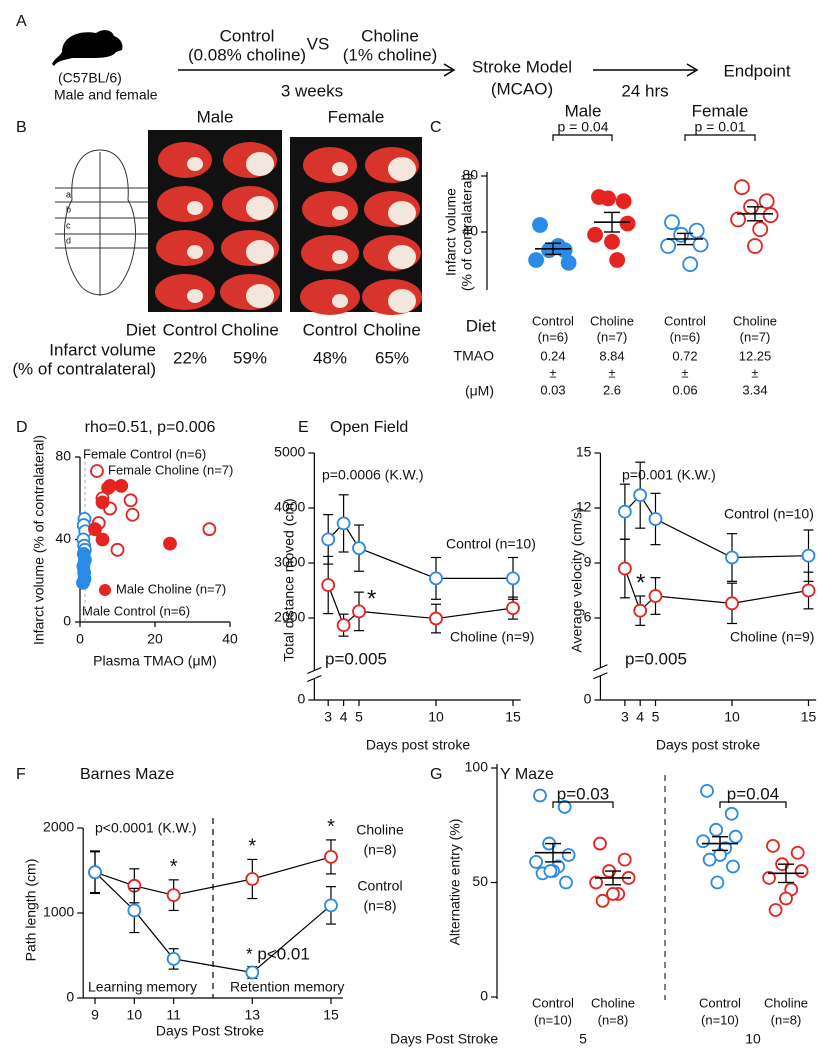 The height and width of the screenshot is (1050, 840). What do you see at coordinates (21, 21) in the screenshot?
I see `panel-label: A` at bounding box center [21, 21].